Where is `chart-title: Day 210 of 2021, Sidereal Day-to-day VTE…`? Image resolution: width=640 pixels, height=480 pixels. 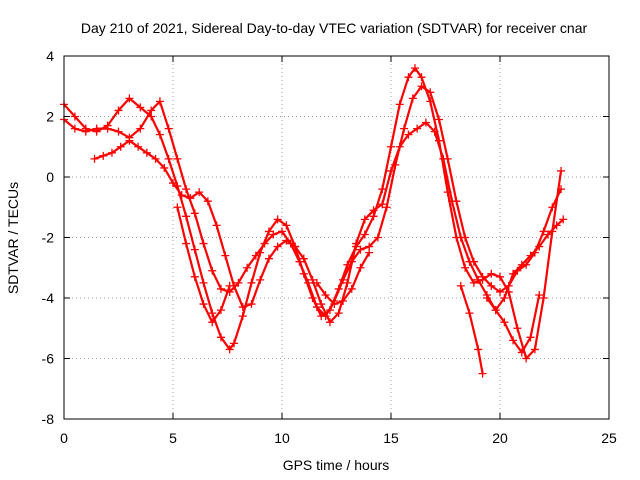 chart-title: Day 210 of 2021, Sidereal Day-to-day VTE… is located at coordinates (334, 28).